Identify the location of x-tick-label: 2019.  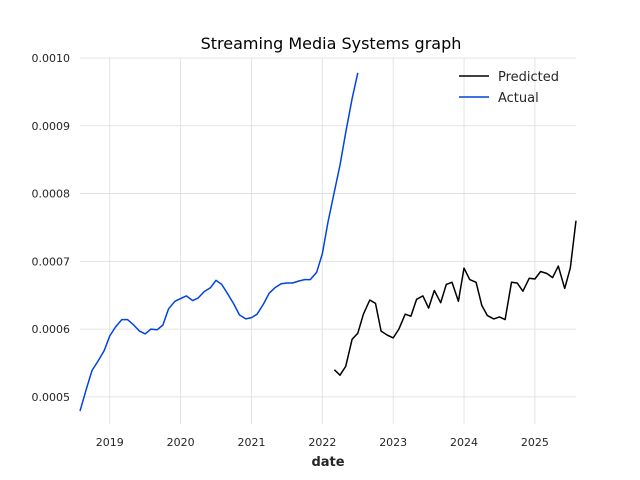
(110, 442).